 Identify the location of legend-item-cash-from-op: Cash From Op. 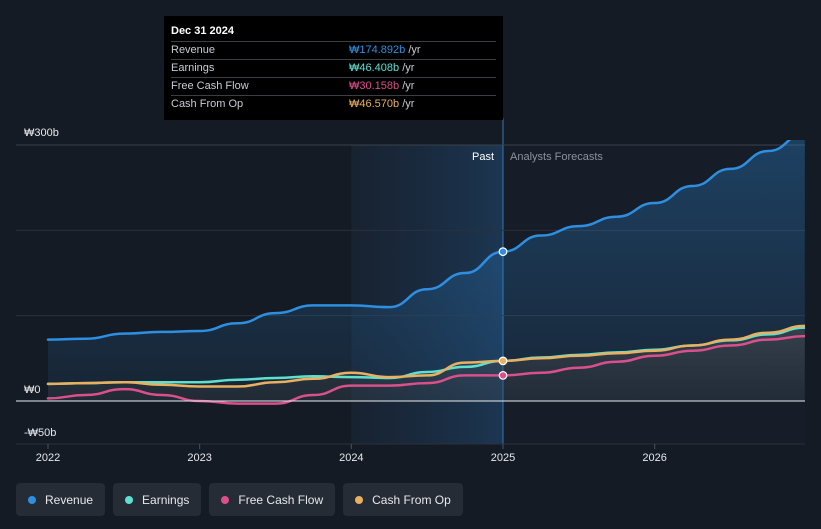
(403, 499).